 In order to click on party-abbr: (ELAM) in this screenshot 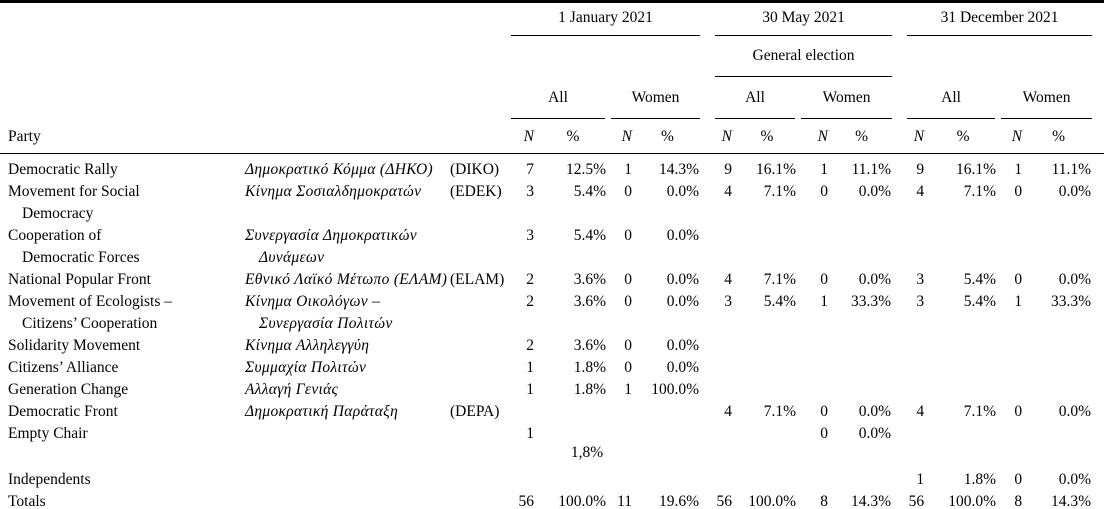, I will do `click(477, 279)`.